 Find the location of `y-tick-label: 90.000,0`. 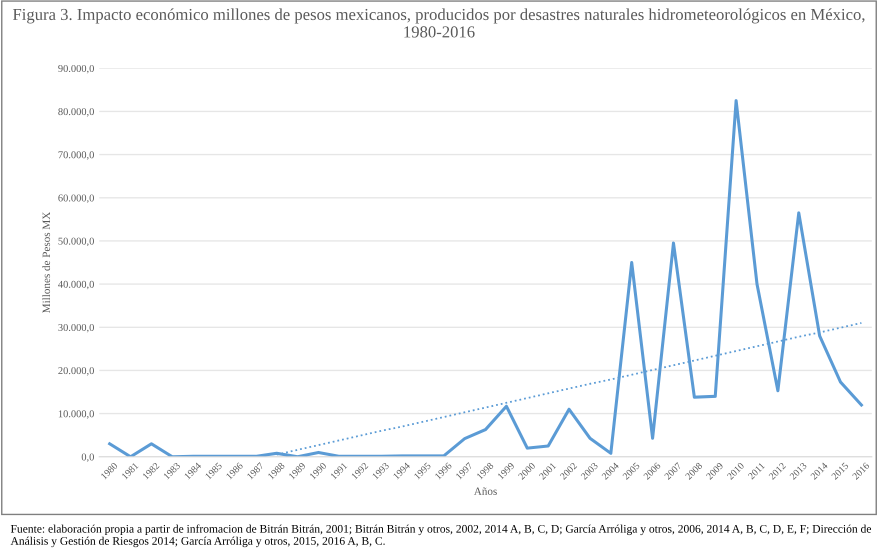

y-tick-label: 90.000,0 is located at coordinates (76, 69).